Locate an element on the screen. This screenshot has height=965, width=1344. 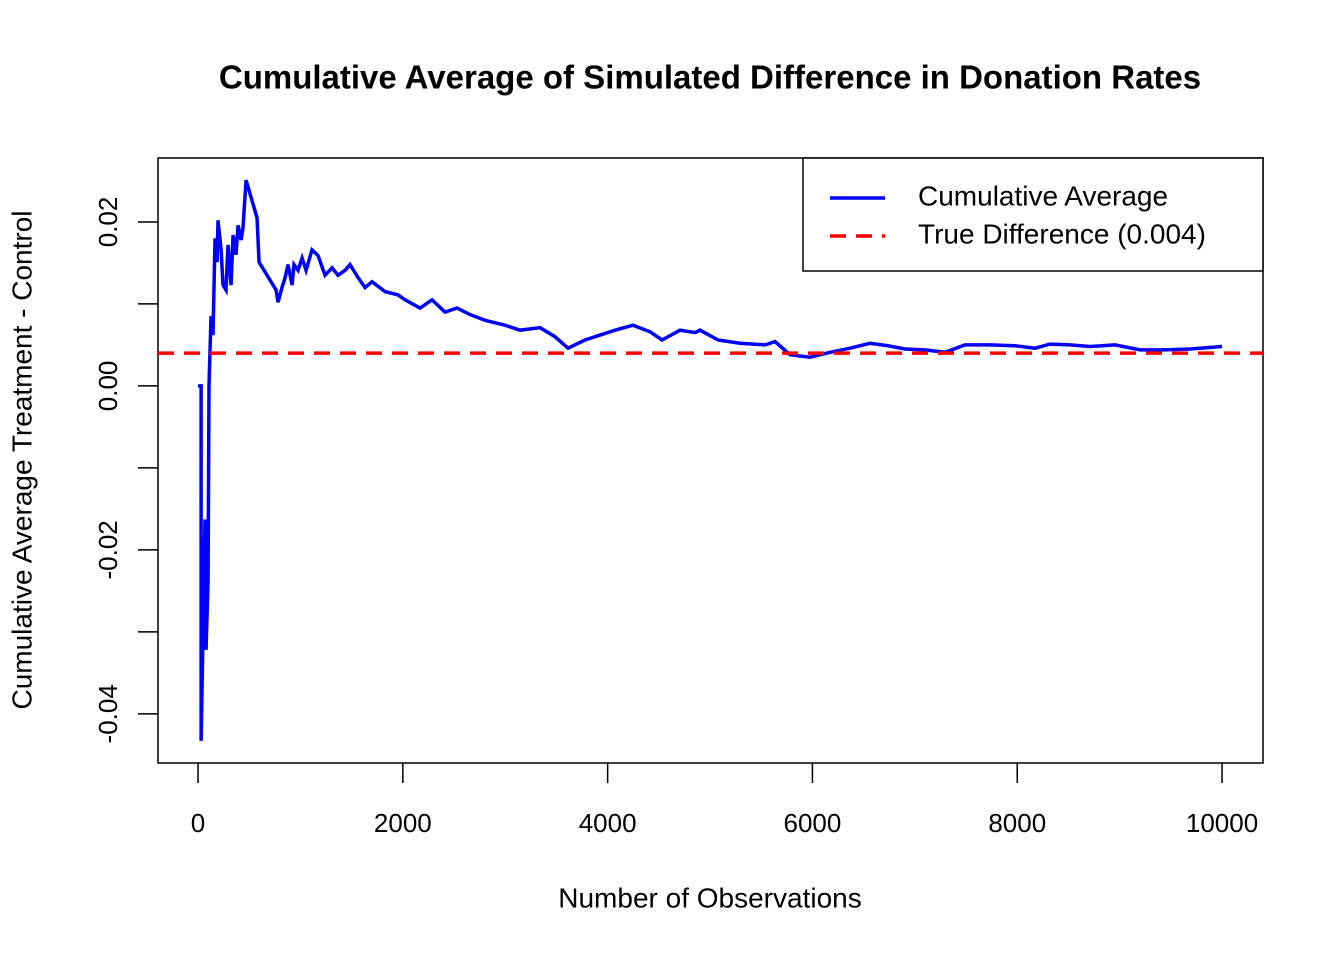
x-axis-label: Number of Observations is located at coordinates (709, 897).